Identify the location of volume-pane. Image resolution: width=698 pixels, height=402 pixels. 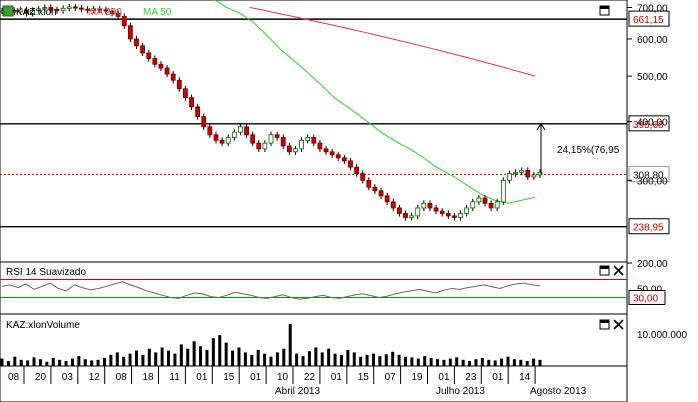
(314, 340).